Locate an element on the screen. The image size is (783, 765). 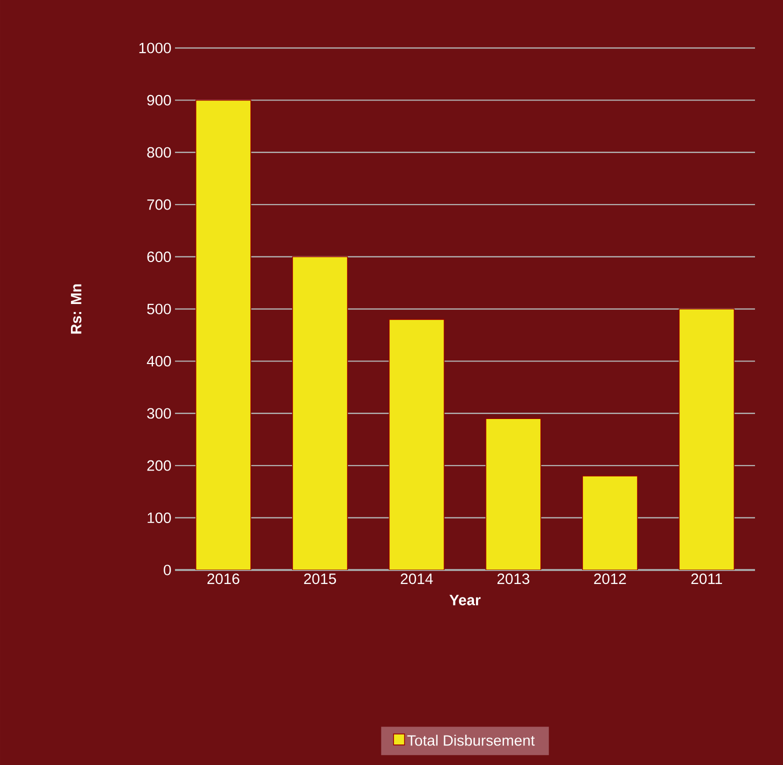
x-tick-label: 2011 is located at coordinates (706, 579).